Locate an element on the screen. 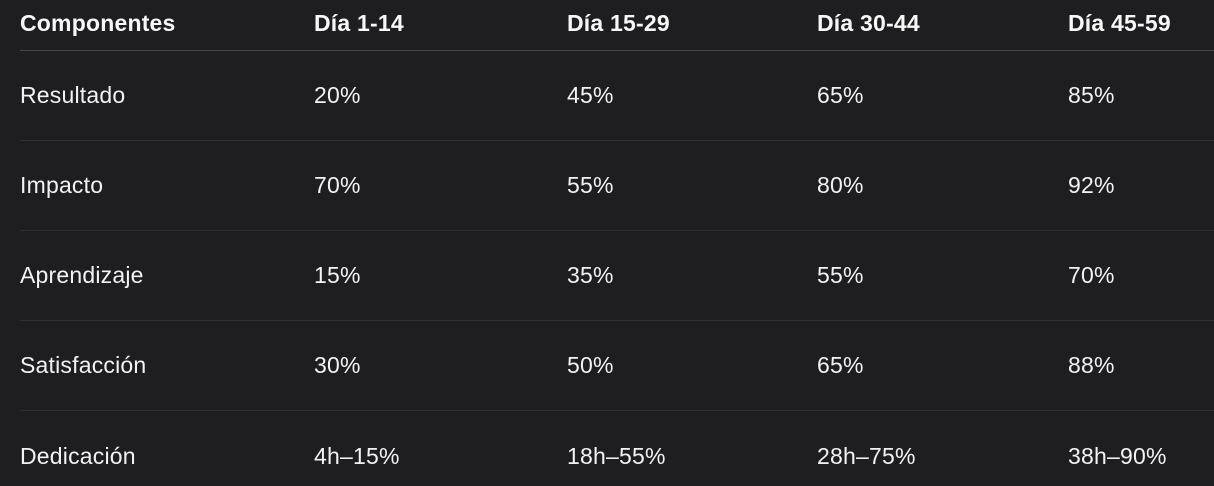  value-cell: 4h–15% is located at coordinates (357, 455).